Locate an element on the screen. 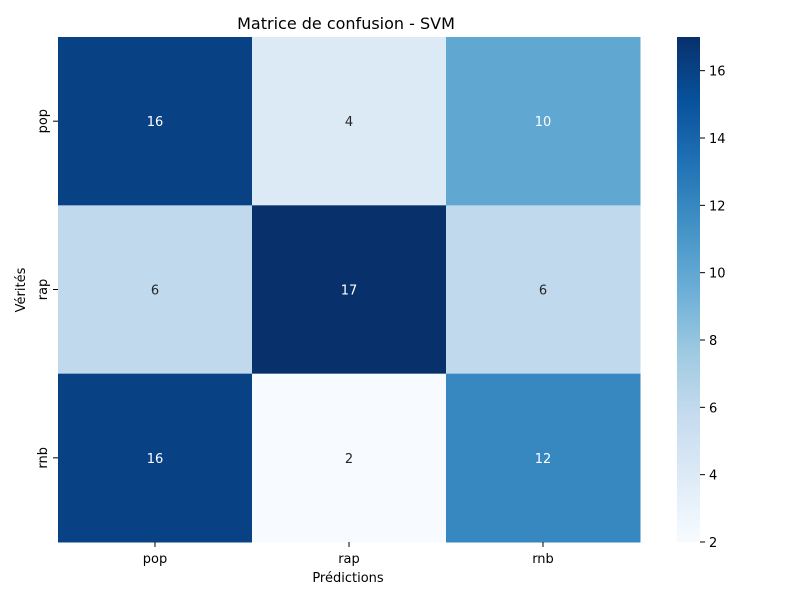  x-tick-label-rnb: rnb is located at coordinates (543, 559).